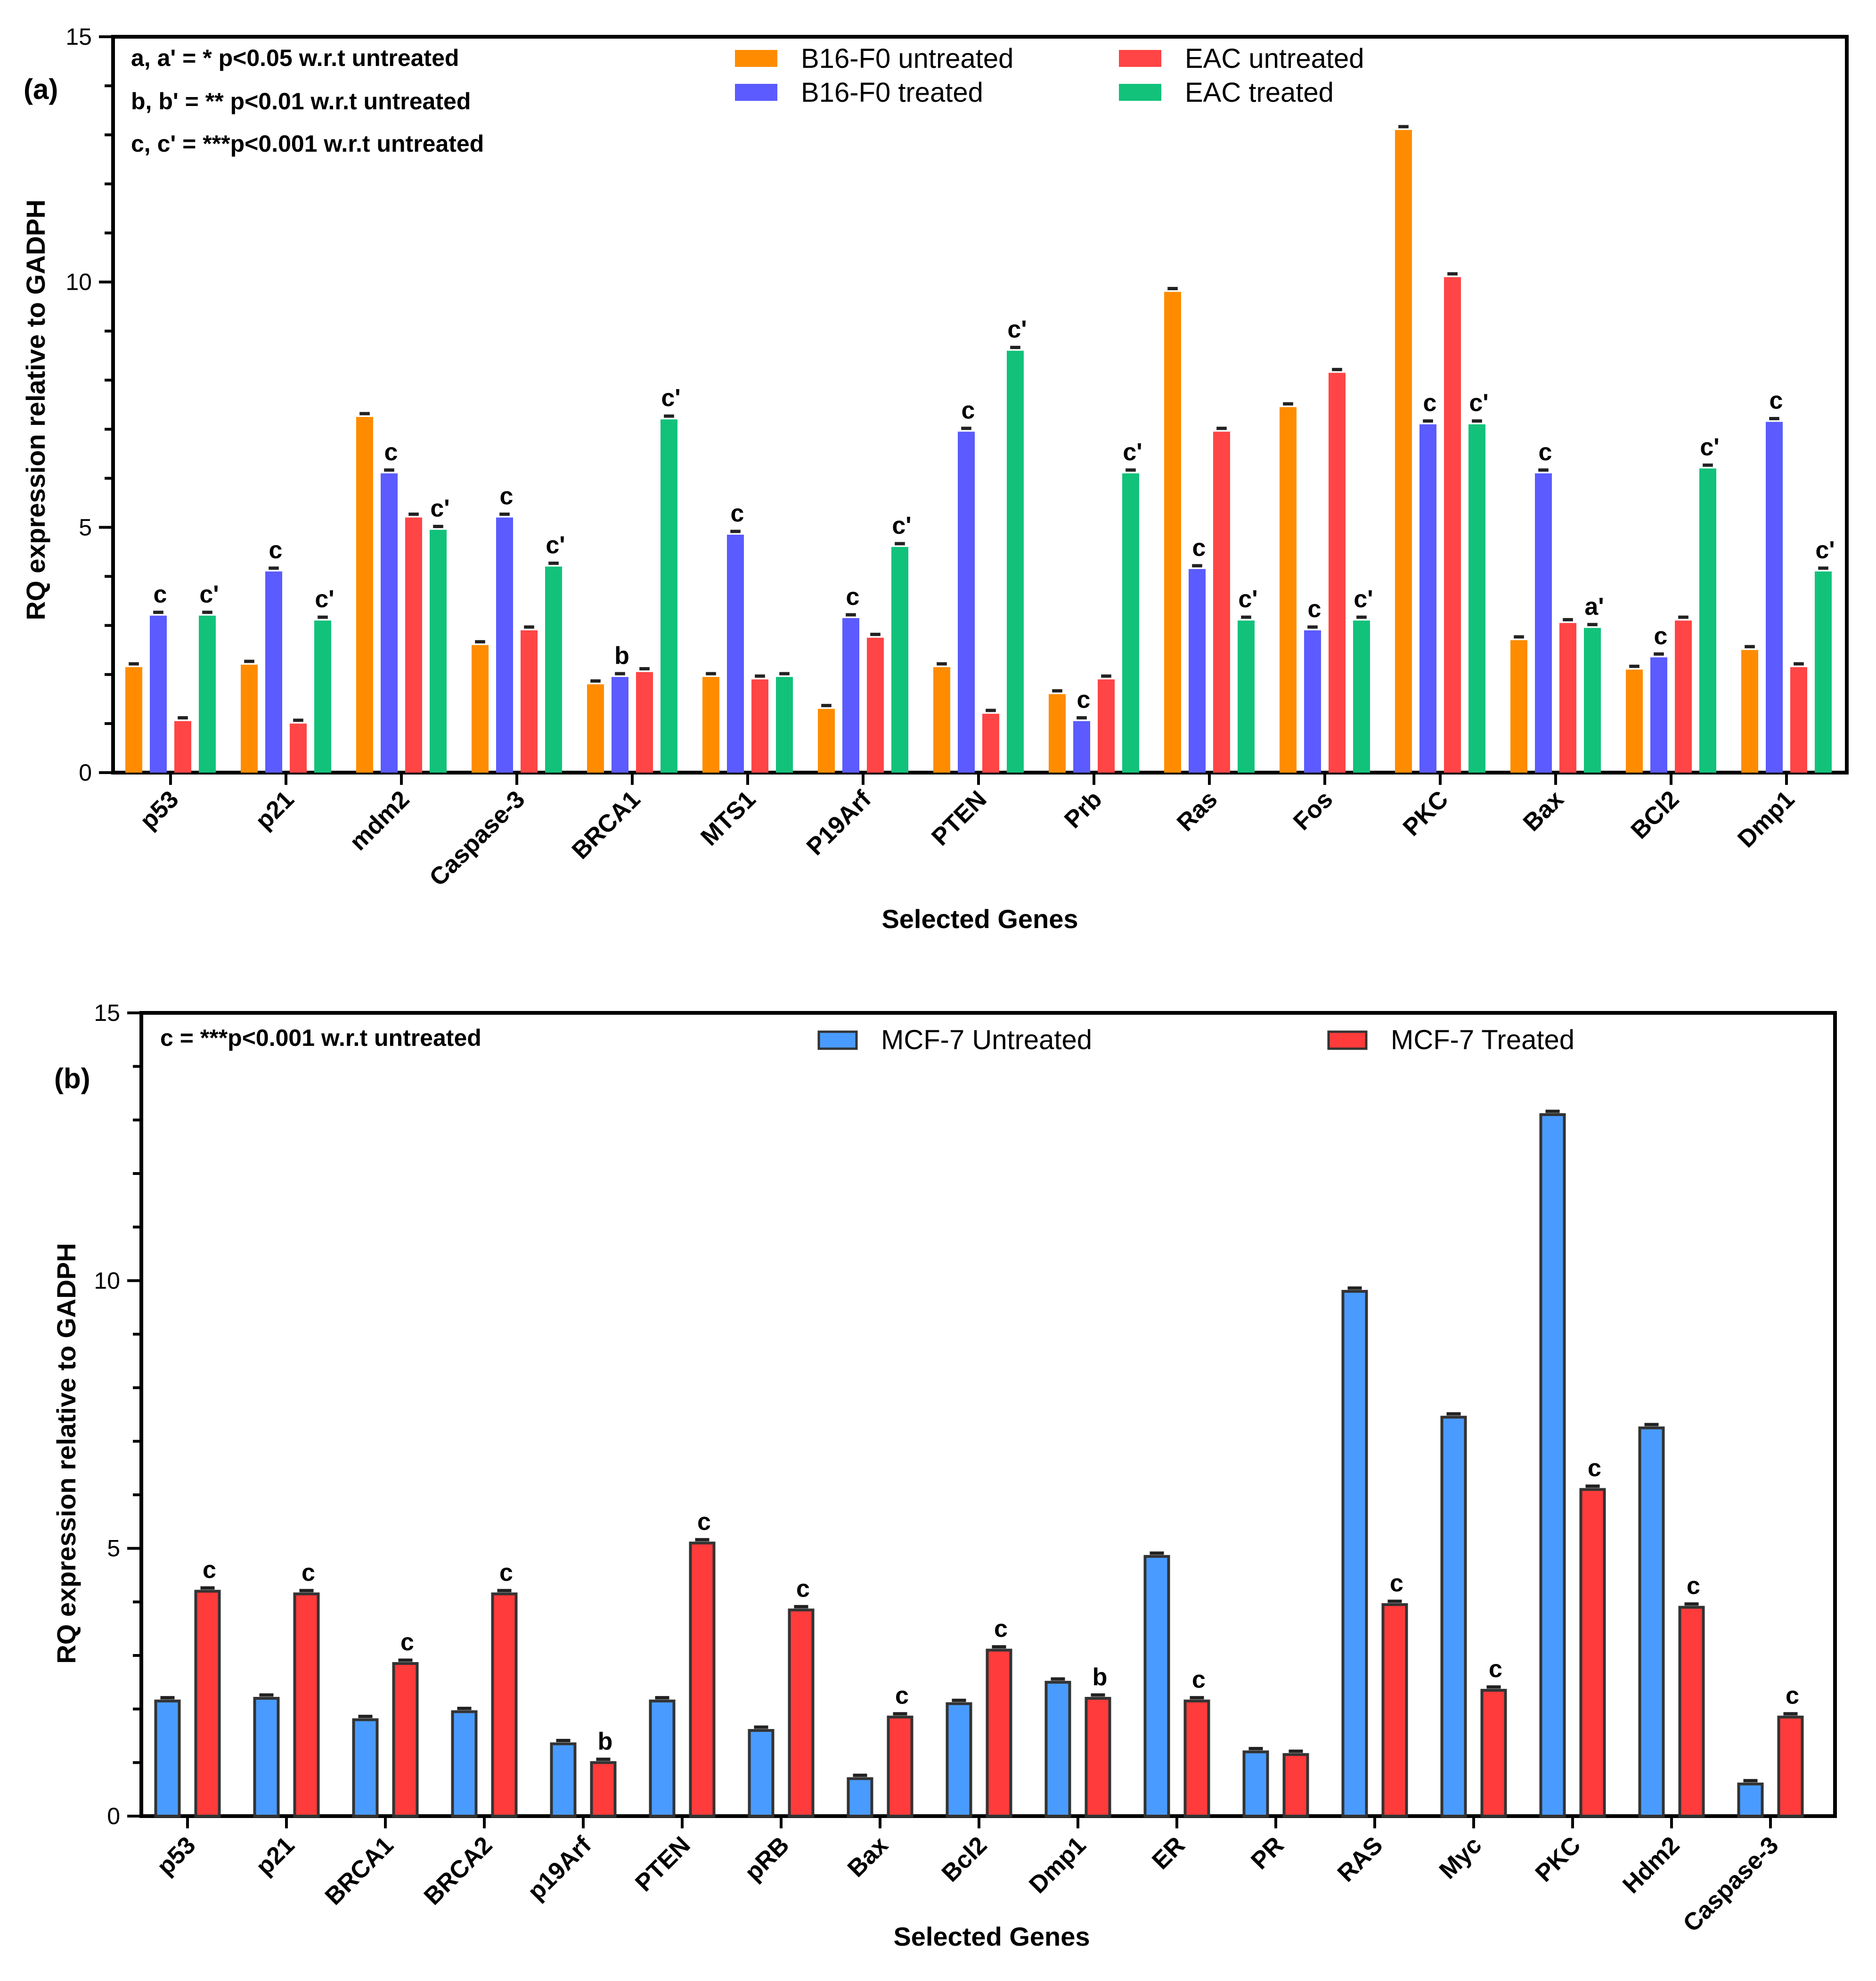 The height and width of the screenshot is (1981, 1876). I want to click on x-category-label: PR, so click(1267, 1853).